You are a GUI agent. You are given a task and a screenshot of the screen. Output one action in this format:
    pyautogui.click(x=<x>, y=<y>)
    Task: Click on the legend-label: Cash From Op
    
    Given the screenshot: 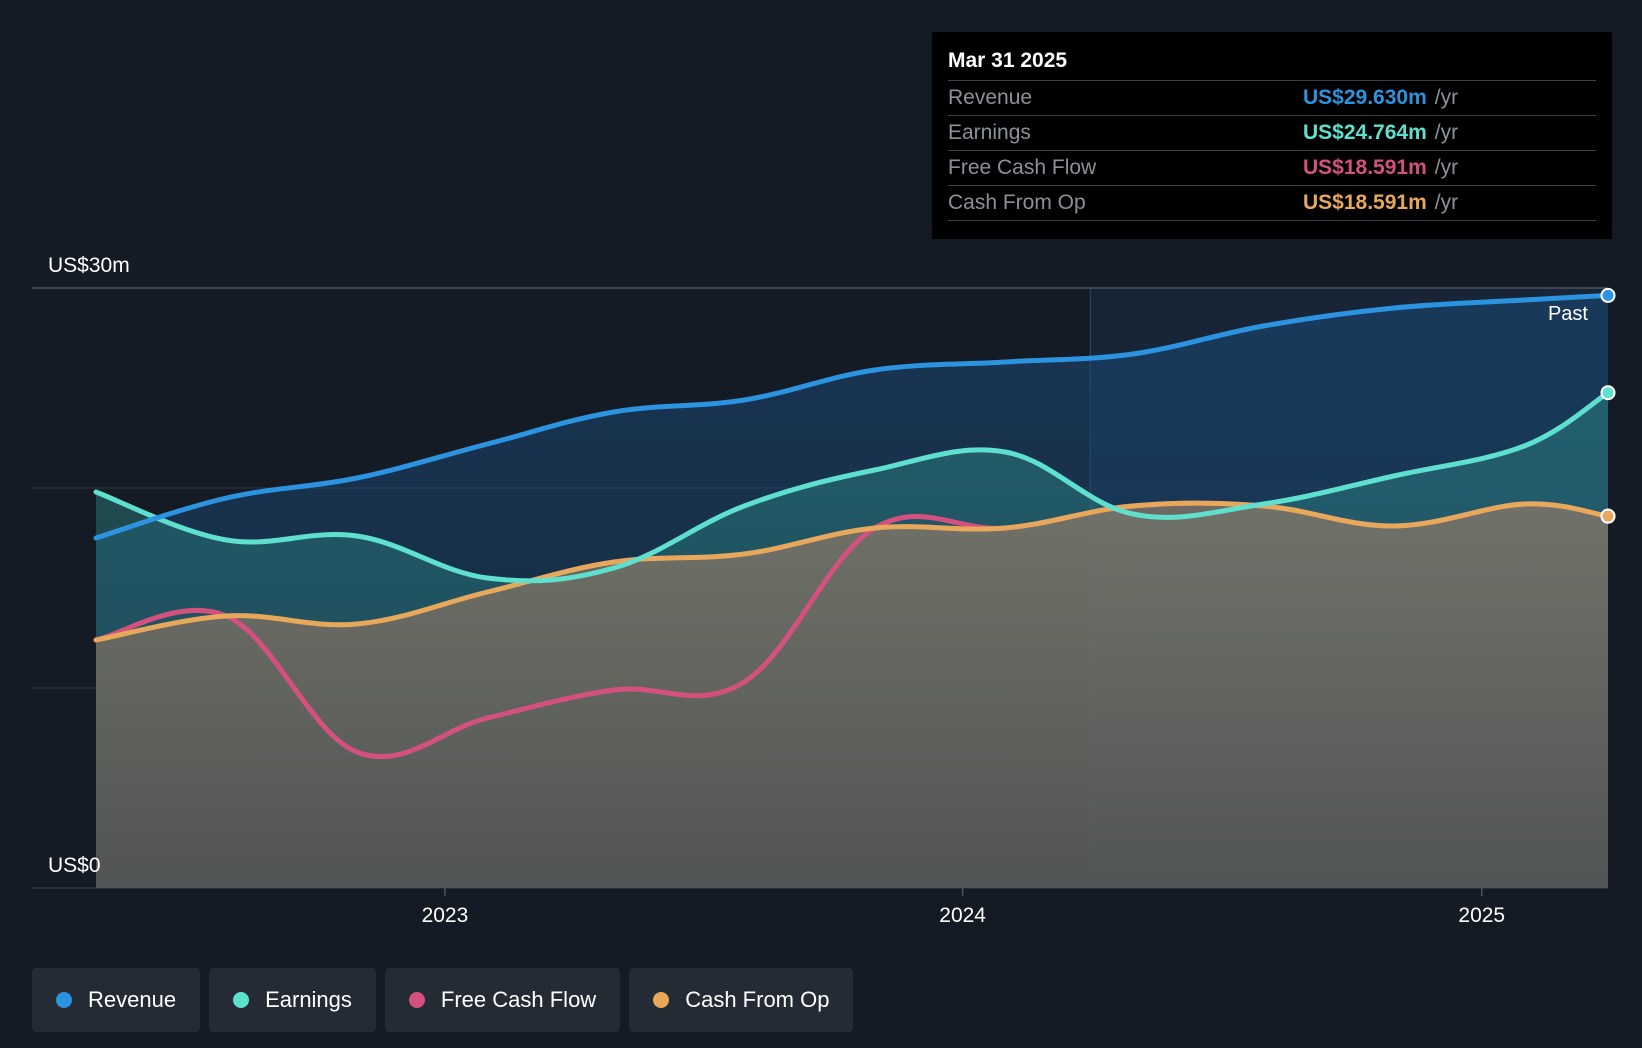 What is the action you would take?
    pyautogui.click(x=757, y=999)
    